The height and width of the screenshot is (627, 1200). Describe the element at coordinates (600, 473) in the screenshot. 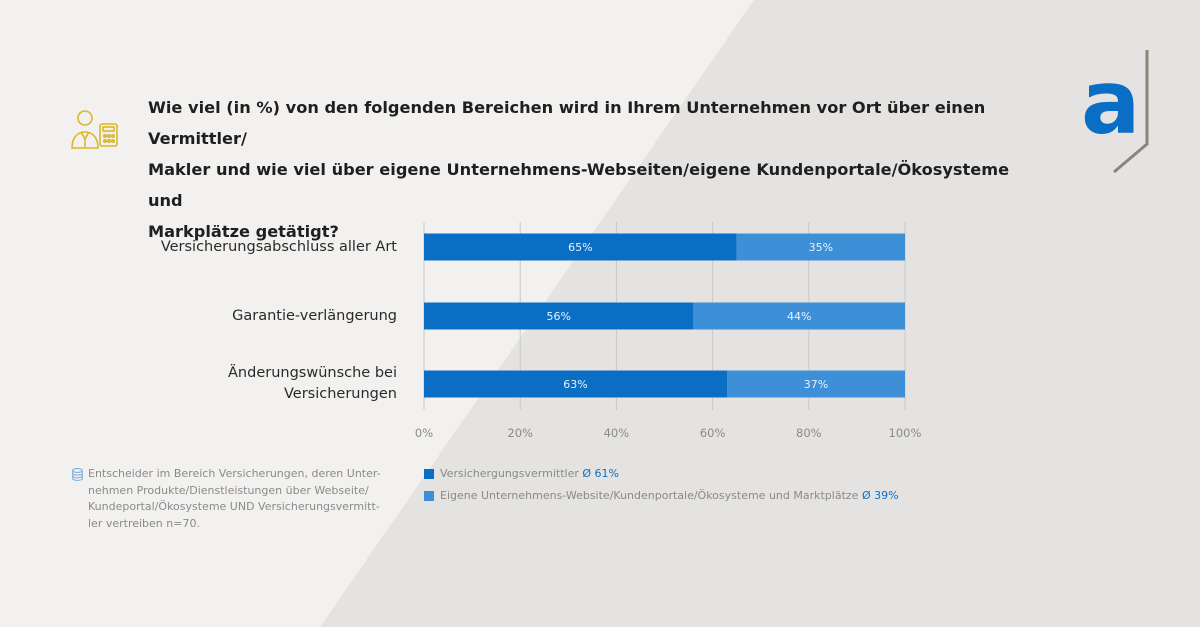

I see `legend-average-series1: Ø 61%` at that location.